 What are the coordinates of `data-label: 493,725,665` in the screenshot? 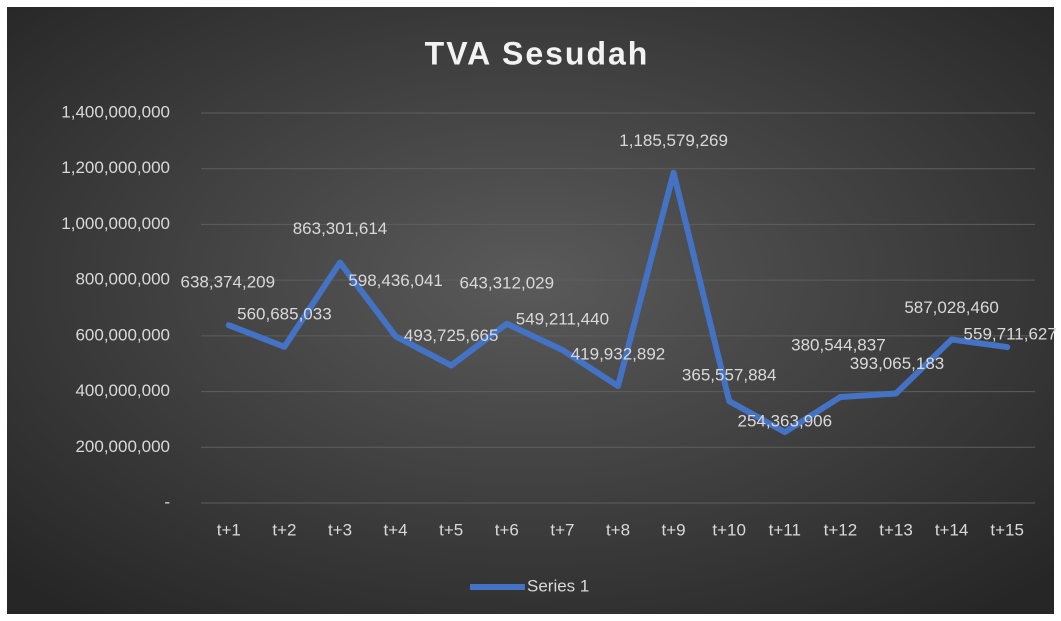 It's located at (451, 335).